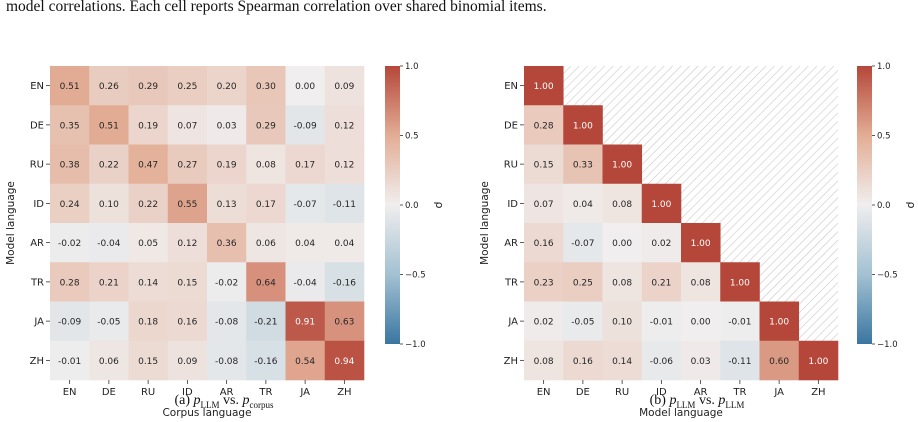  Describe the element at coordinates (884, 67) in the screenshot. I see `panel-b-colorbar-tick-label: 1.0` at that location.